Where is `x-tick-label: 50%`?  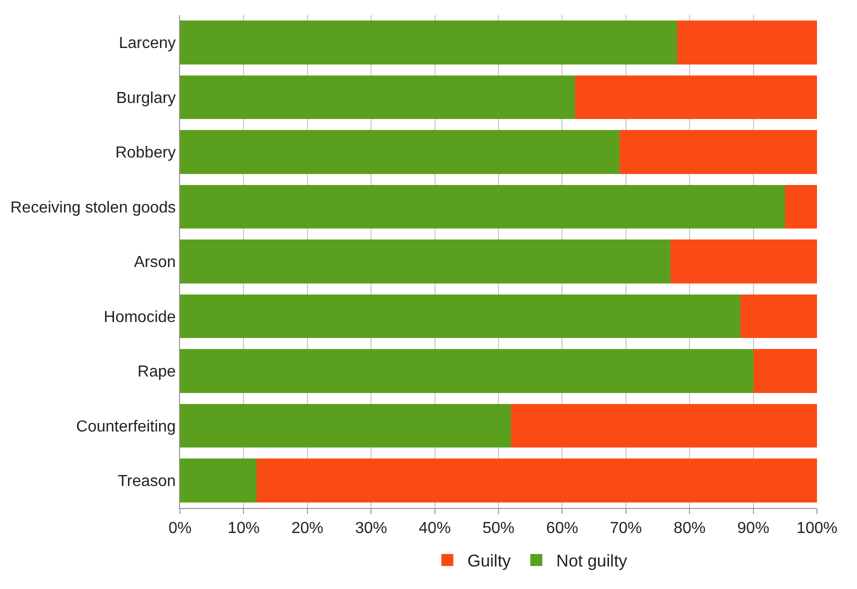 x-tick-label: 50% is located at coordinates (498, 529).